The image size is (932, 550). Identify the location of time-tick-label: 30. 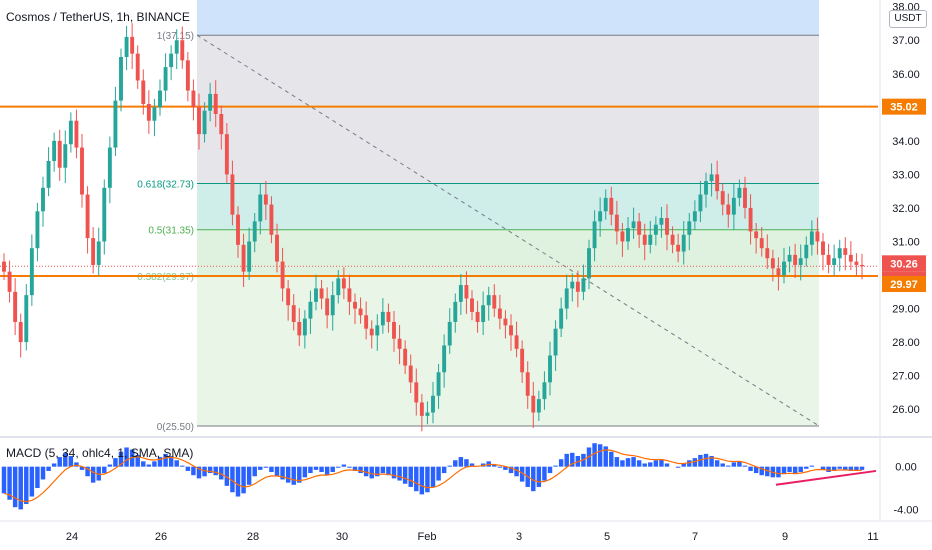
(342, 537).